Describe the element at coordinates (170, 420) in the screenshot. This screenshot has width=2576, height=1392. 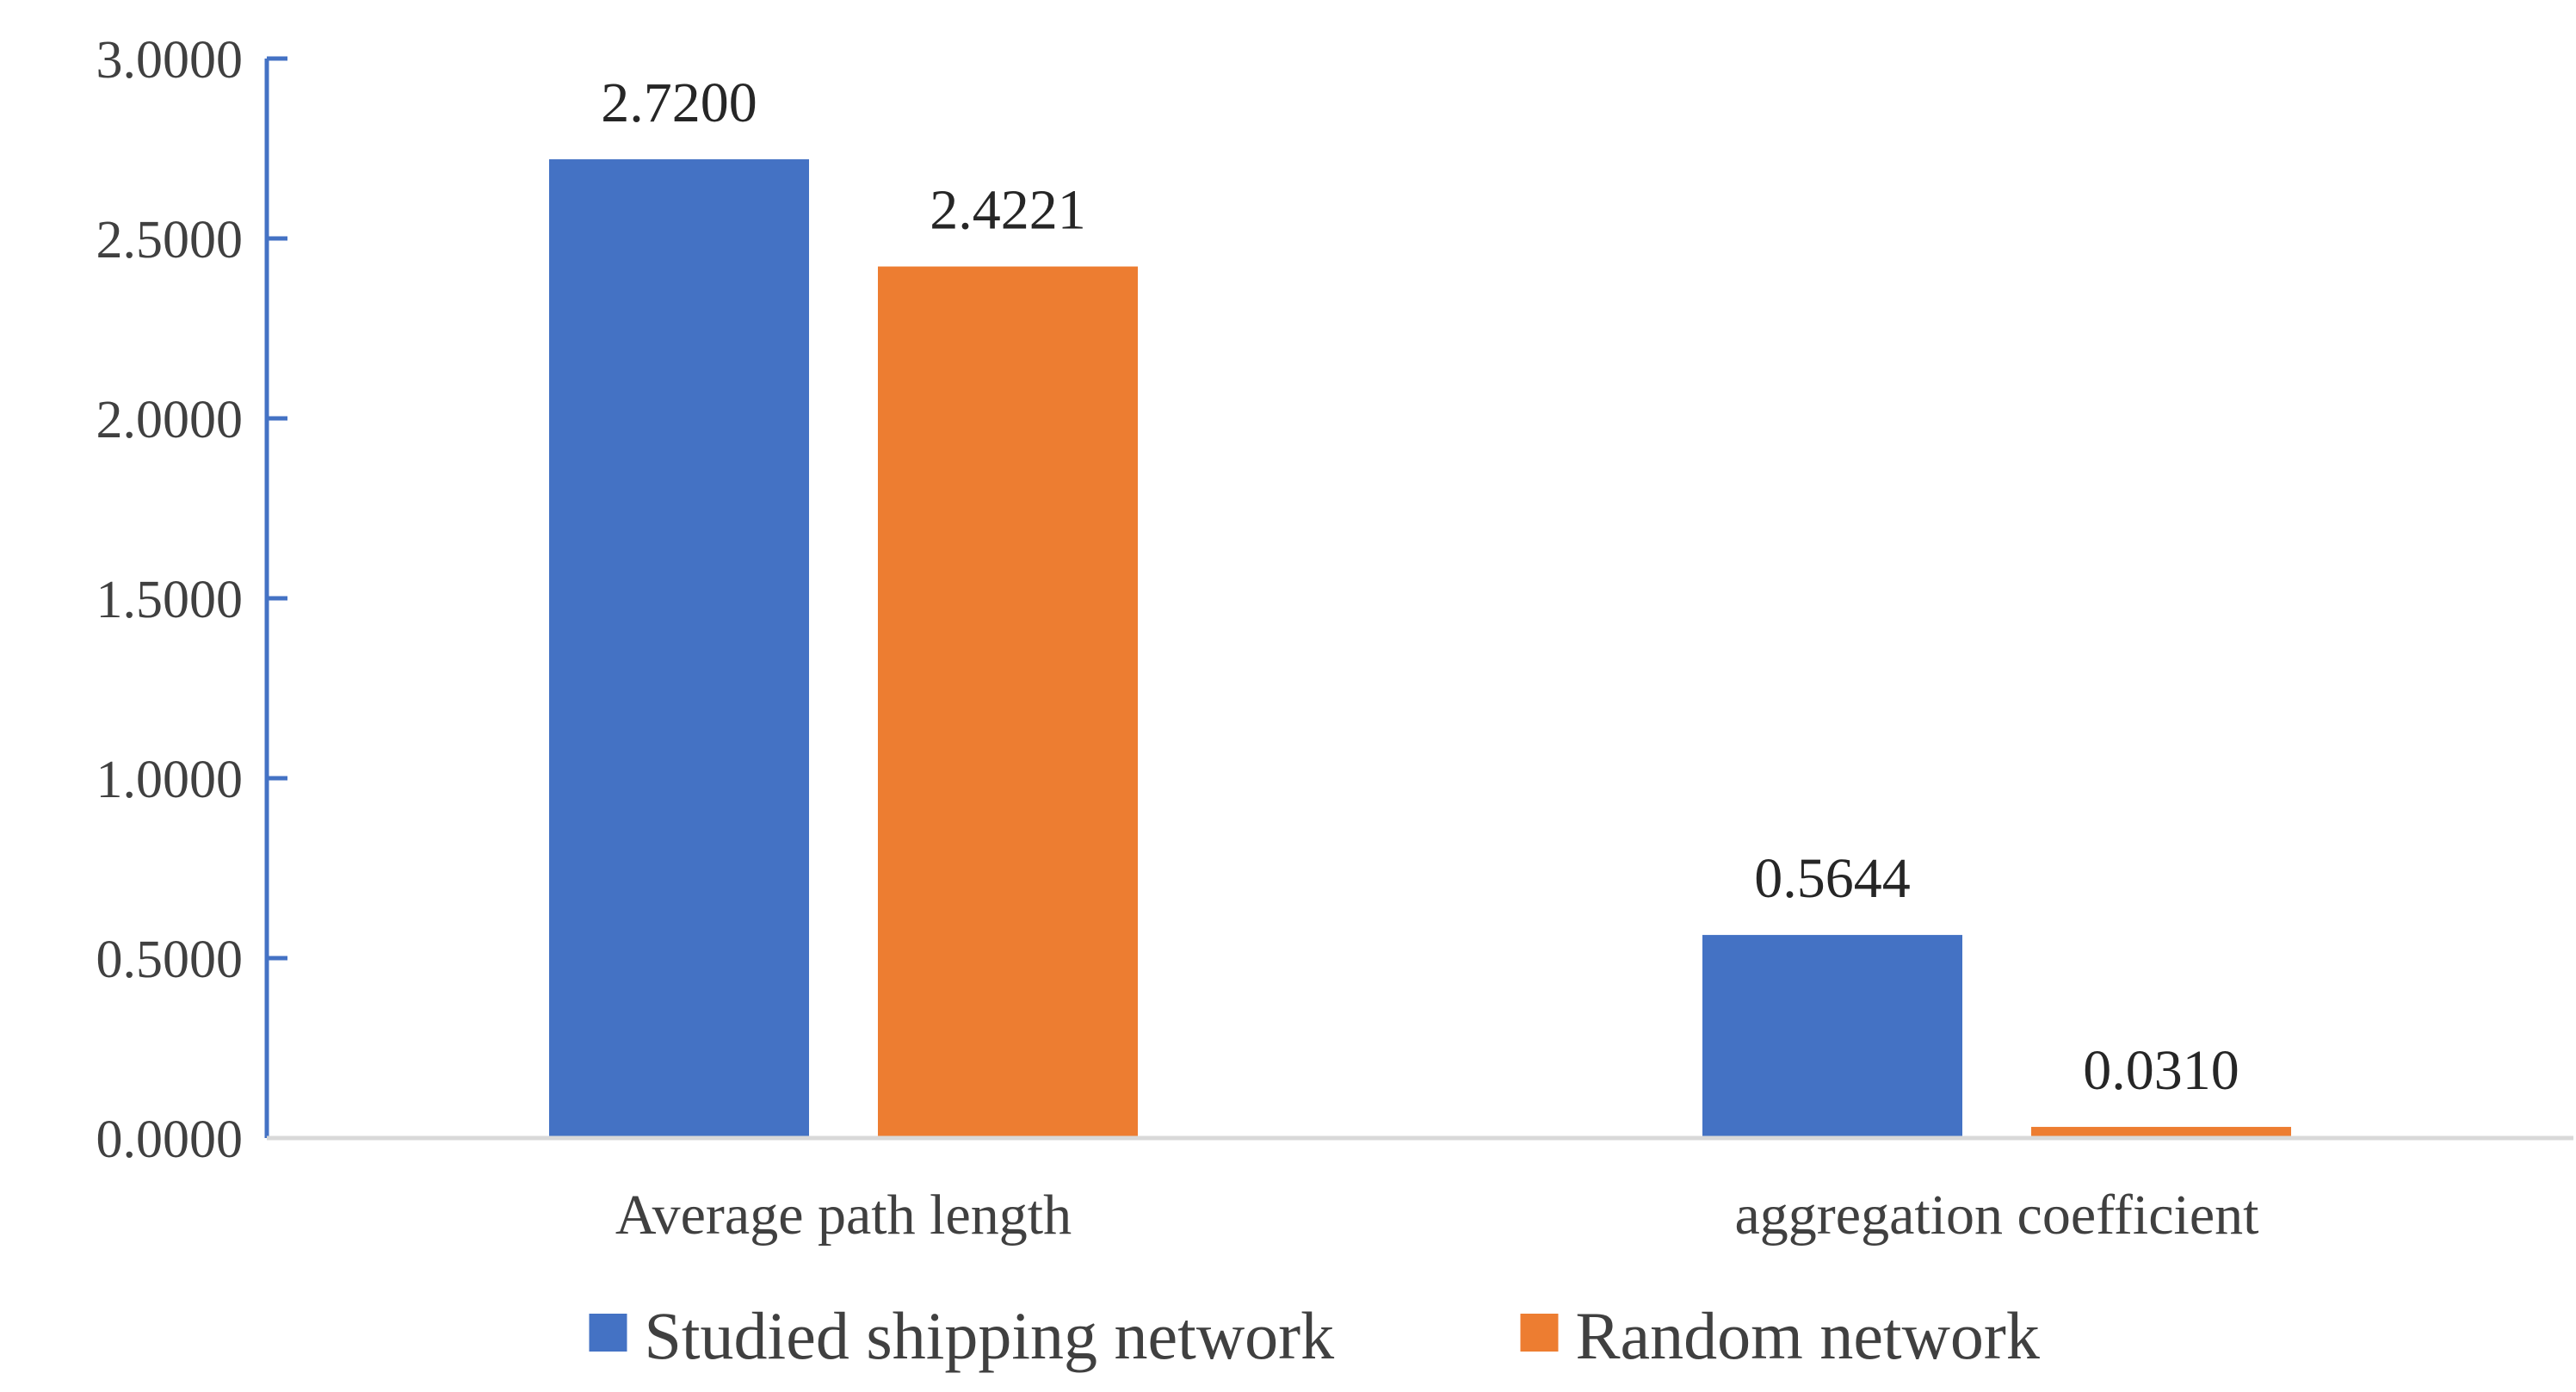
I see `y-tick-label: 2.0000` at that location.